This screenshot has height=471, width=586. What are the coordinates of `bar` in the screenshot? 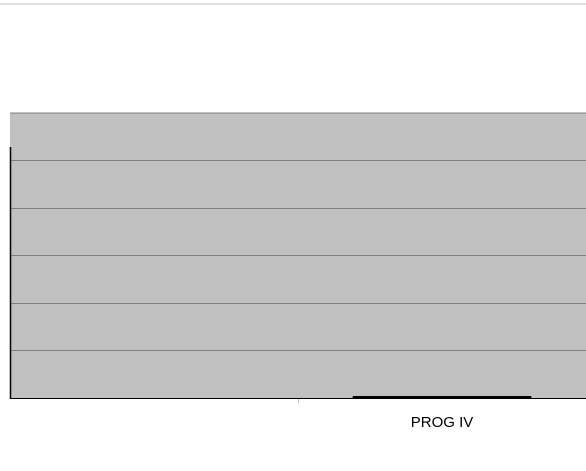 It's located at (442, 397).